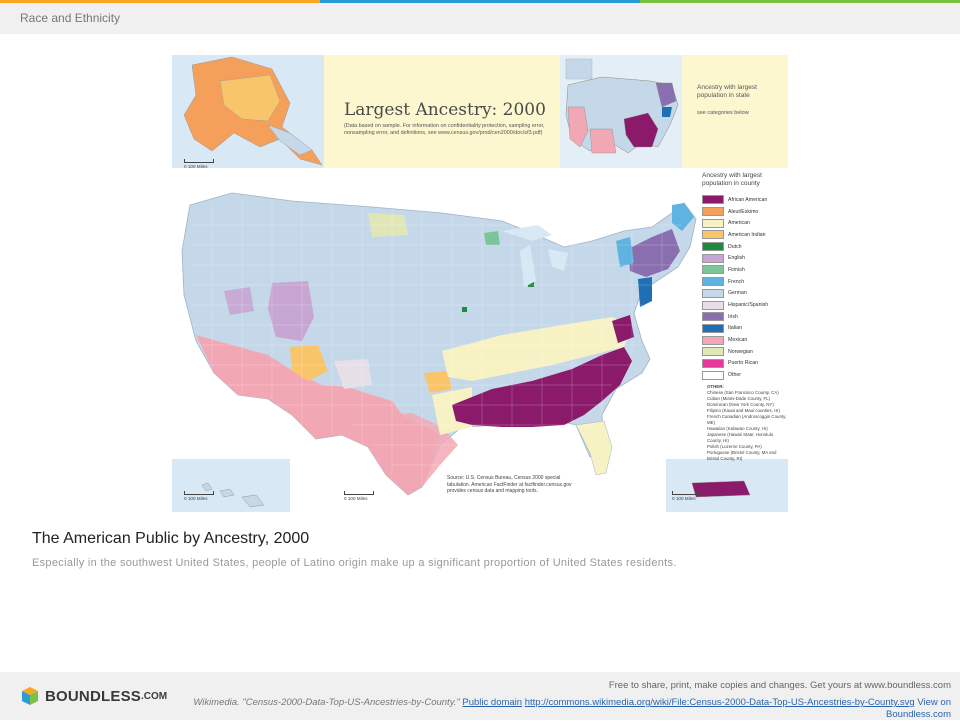  I want to click on scale-bar-alaska: 0 100 Miles, so click(199, 164).